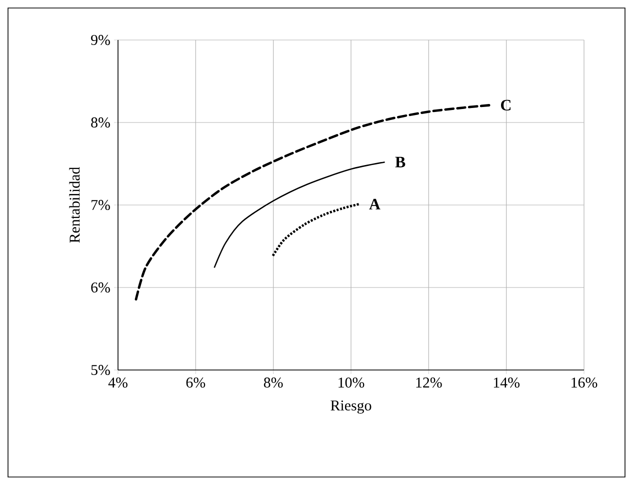  What do you see at coordinates (400, 162) in the screenshot?
I see `series-label: B` at bounding box center [400, 162].